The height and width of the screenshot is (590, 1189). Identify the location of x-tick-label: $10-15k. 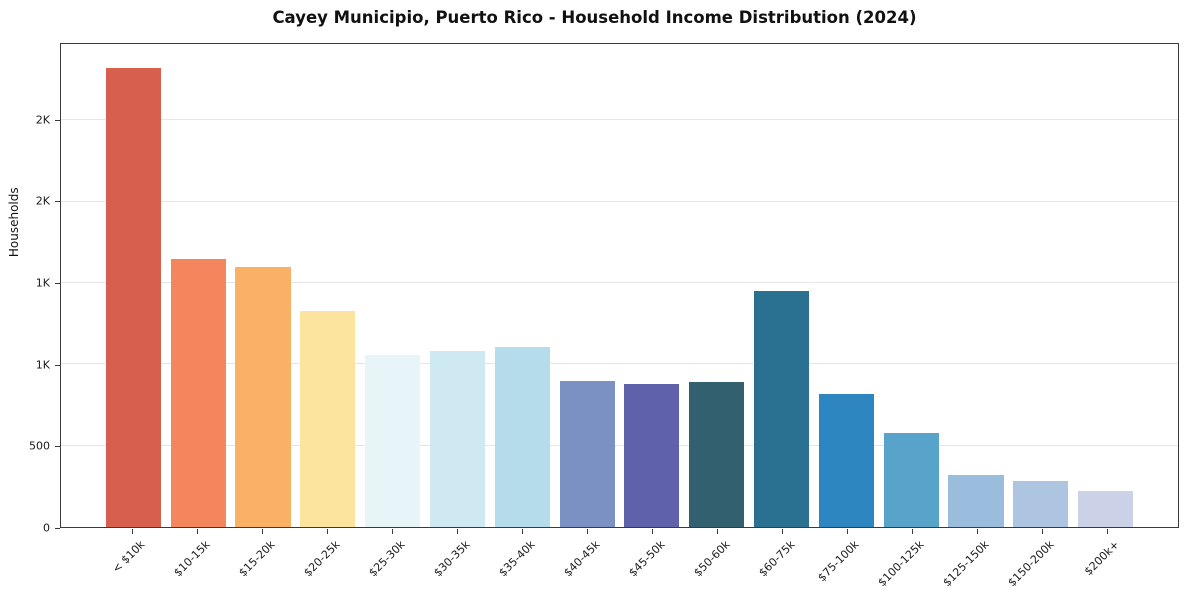
(192, 559).